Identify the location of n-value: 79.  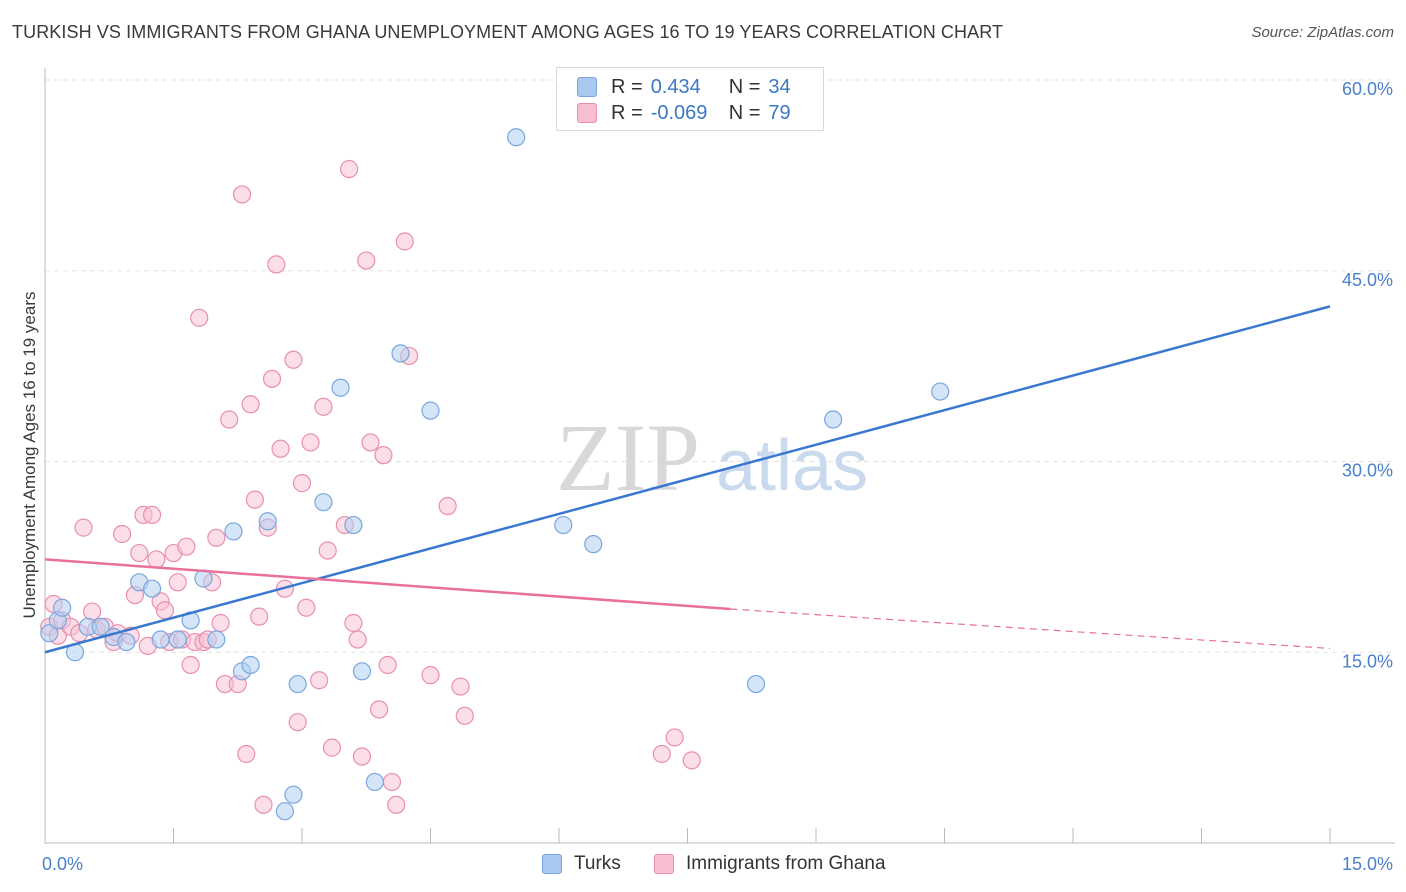
(779, 112).